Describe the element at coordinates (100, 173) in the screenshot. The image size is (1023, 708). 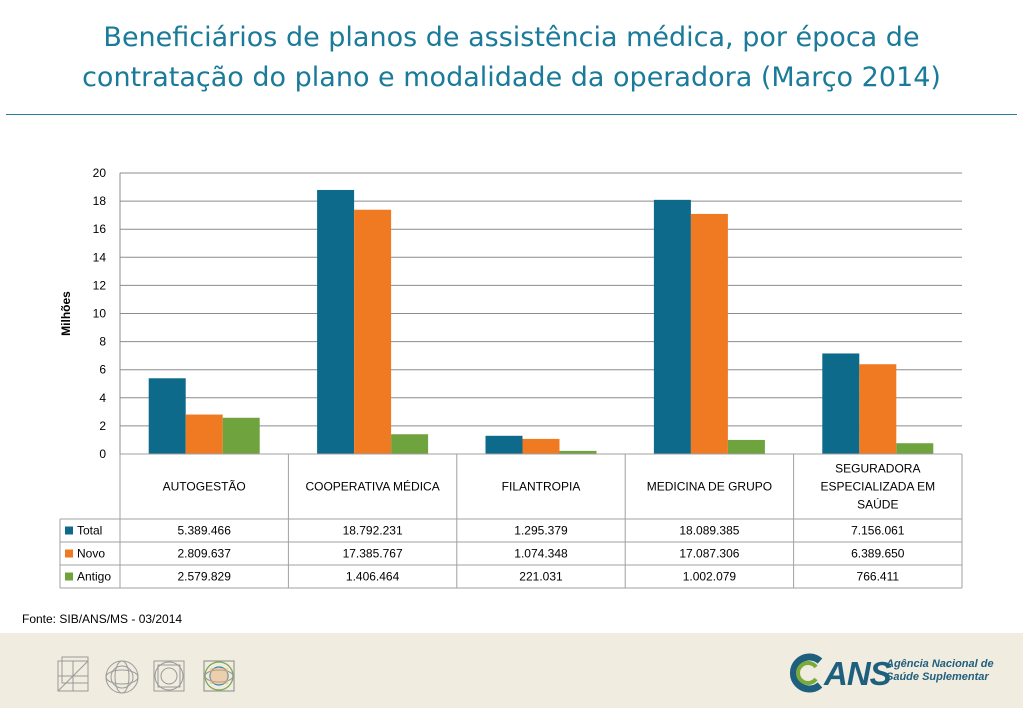
I see `y-tick-label: 20` at that location.